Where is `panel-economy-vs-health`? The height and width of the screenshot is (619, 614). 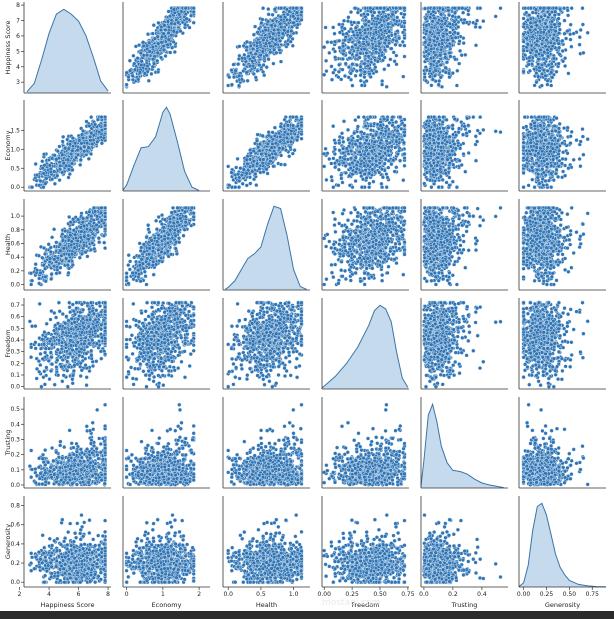 panel-economy-vs-health is located at coordinates (266, 146).